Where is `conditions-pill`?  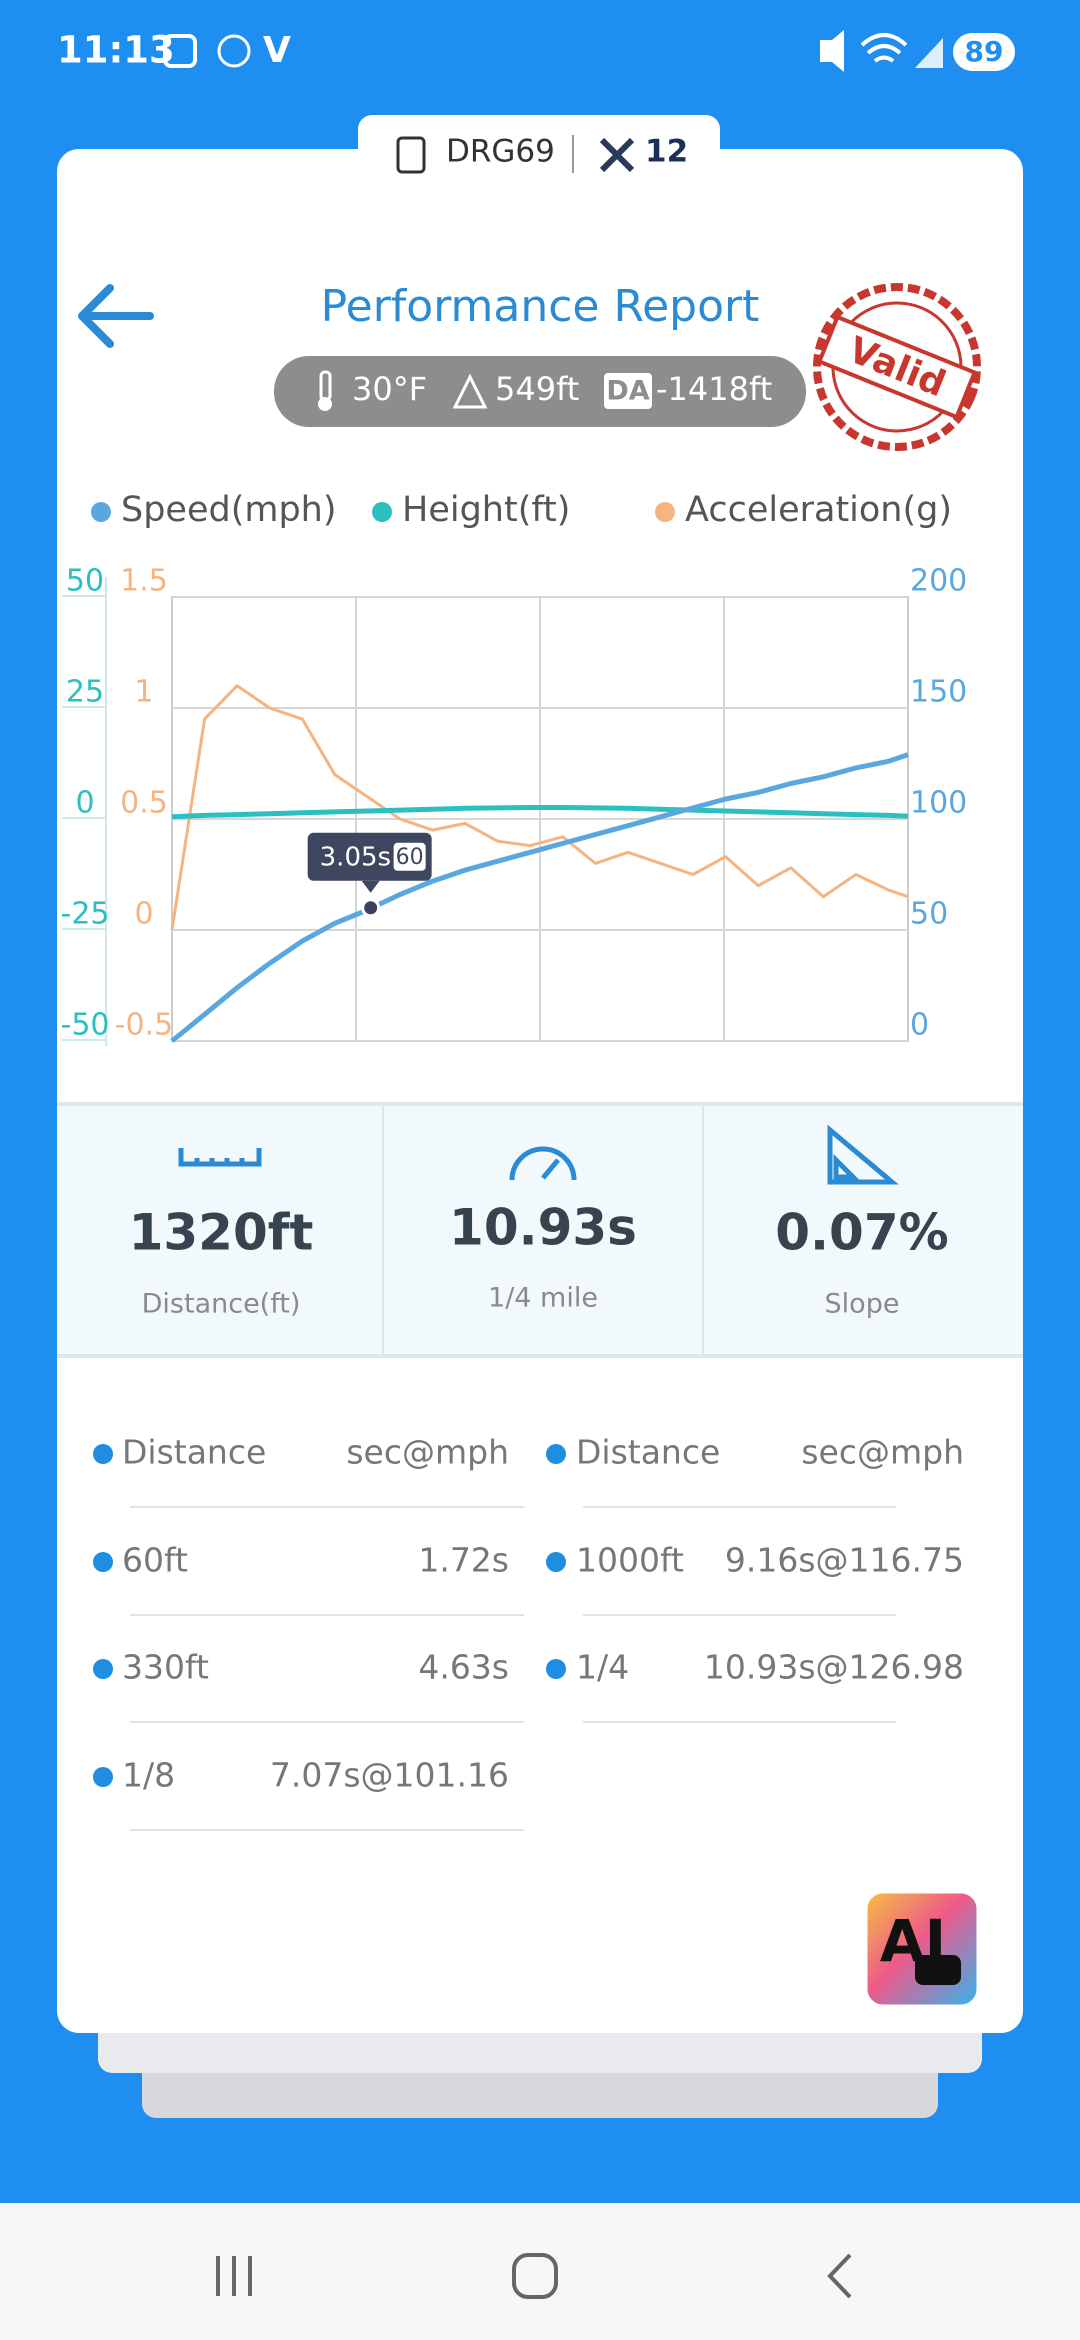 conditions-pill is located at coordinates (540, 391).